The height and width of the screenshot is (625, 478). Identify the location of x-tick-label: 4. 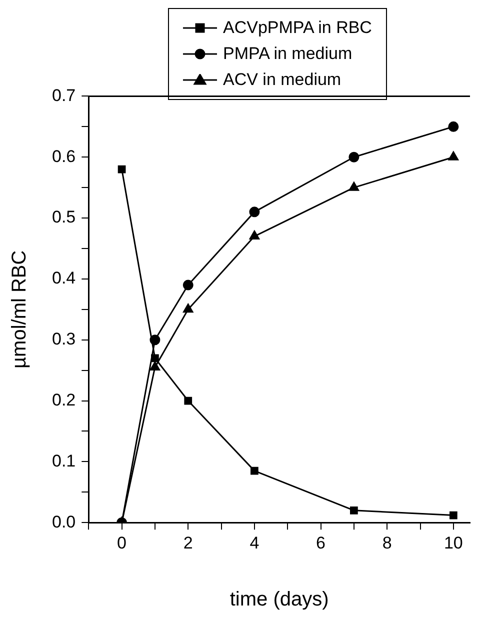
(255, 542).